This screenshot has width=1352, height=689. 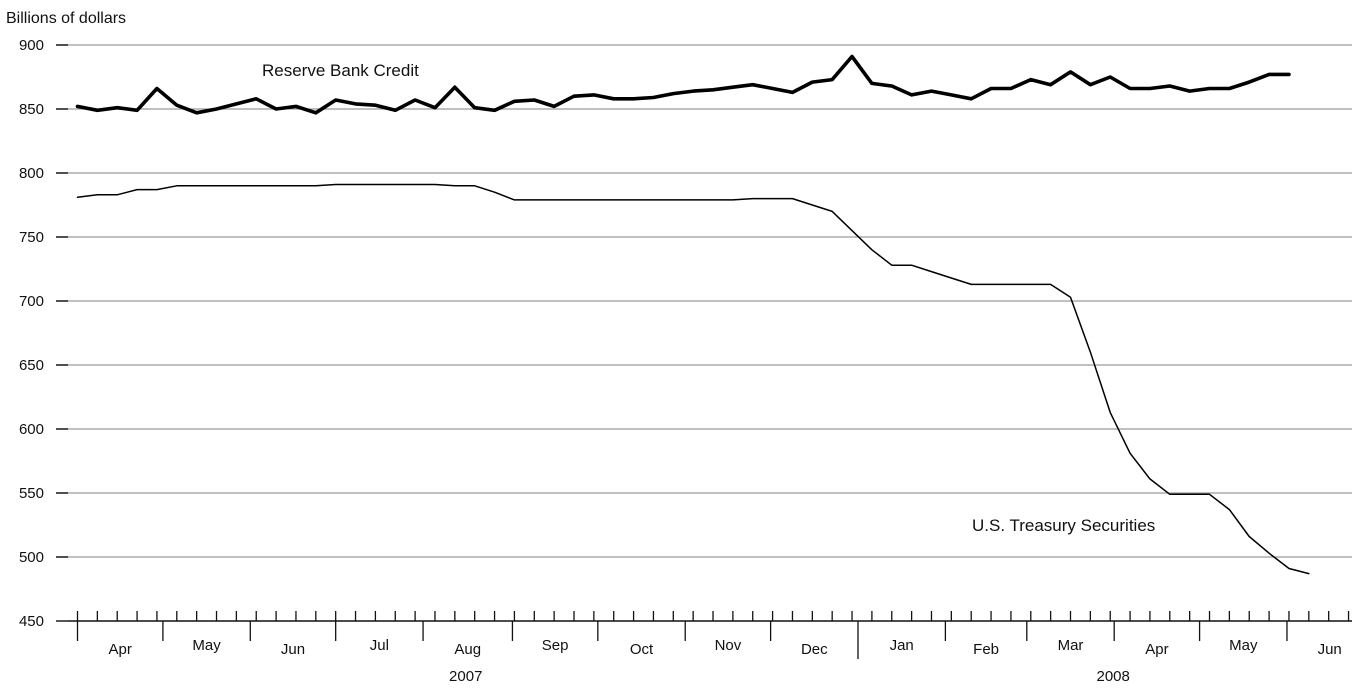 I want to click on x-month-label: Sep, so click(x=555, y=645).